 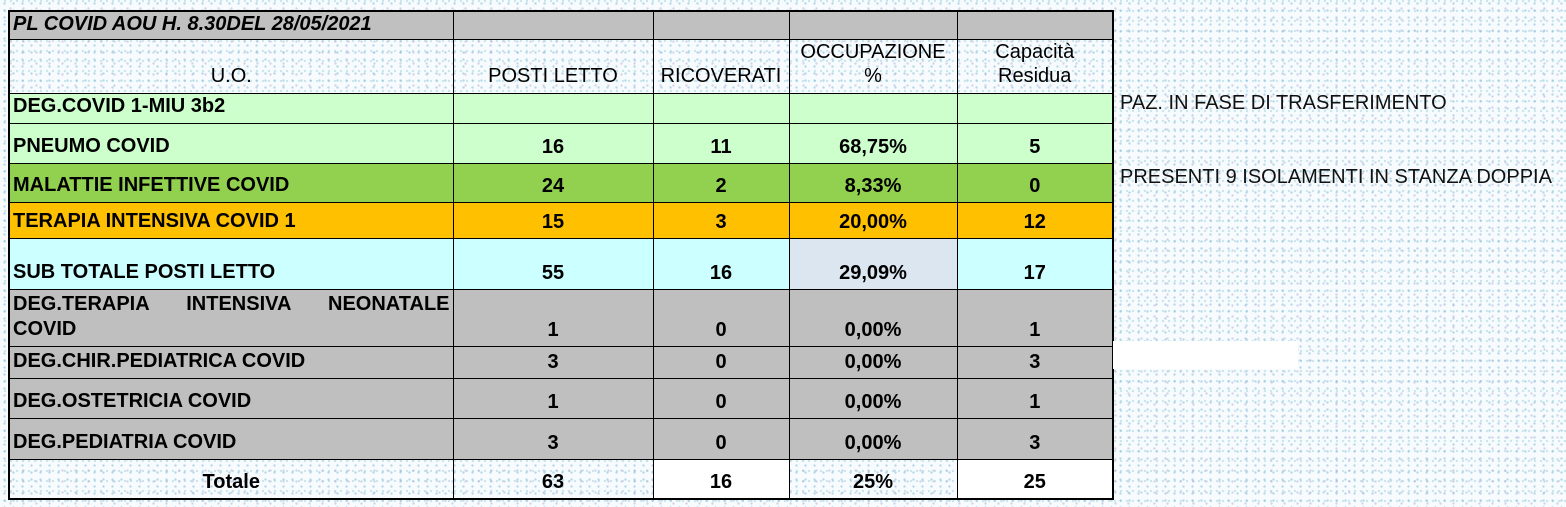 I want to click on note-transfer: PAZ. IN FASE DI TRASFERIMENTO, so click(x=1283, y=103).